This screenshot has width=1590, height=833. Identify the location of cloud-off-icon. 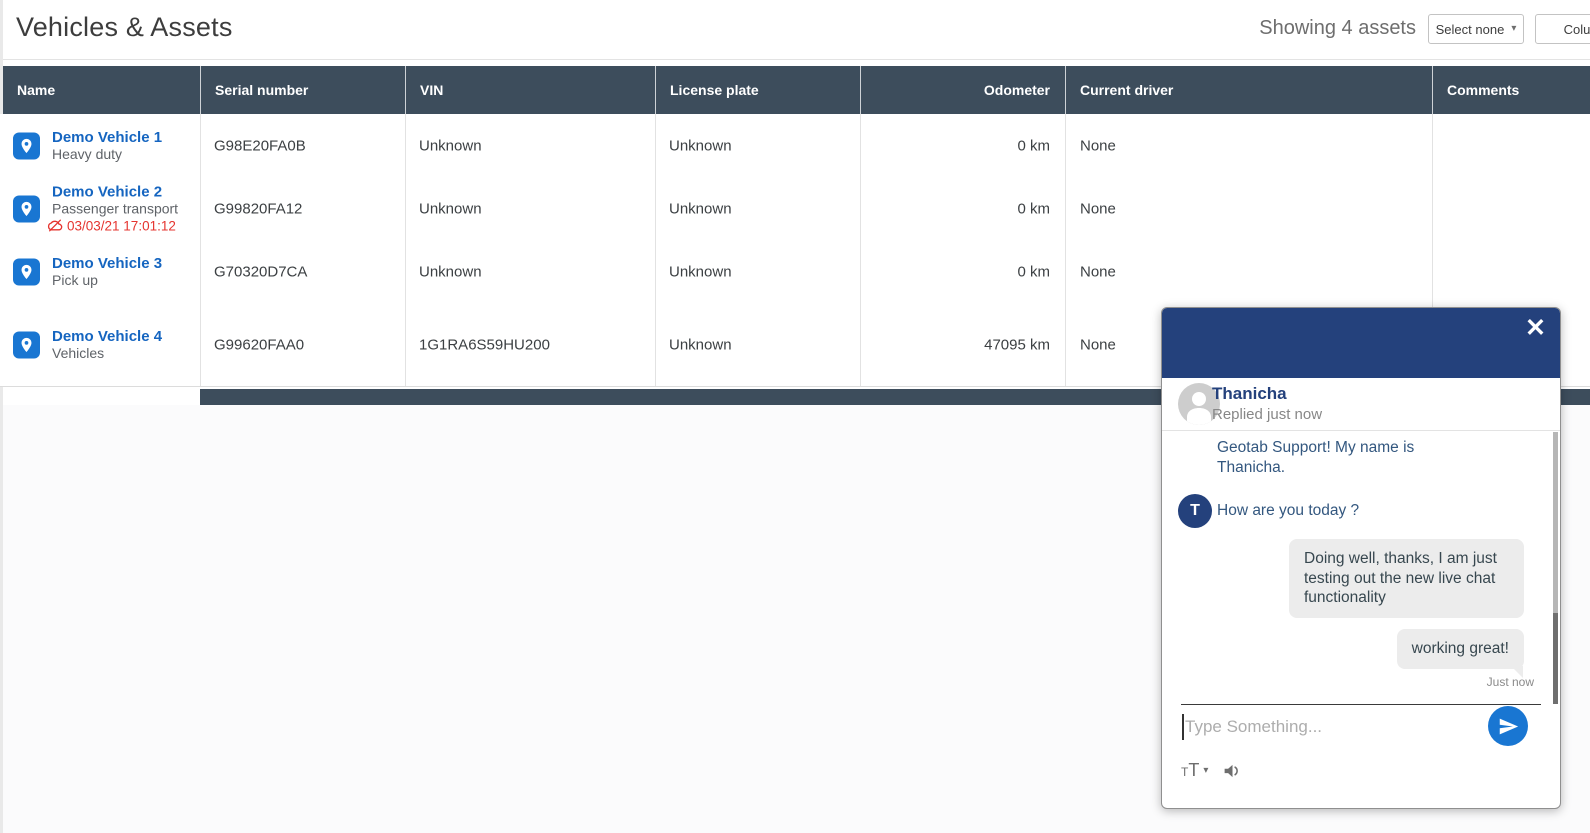
(55, 225).